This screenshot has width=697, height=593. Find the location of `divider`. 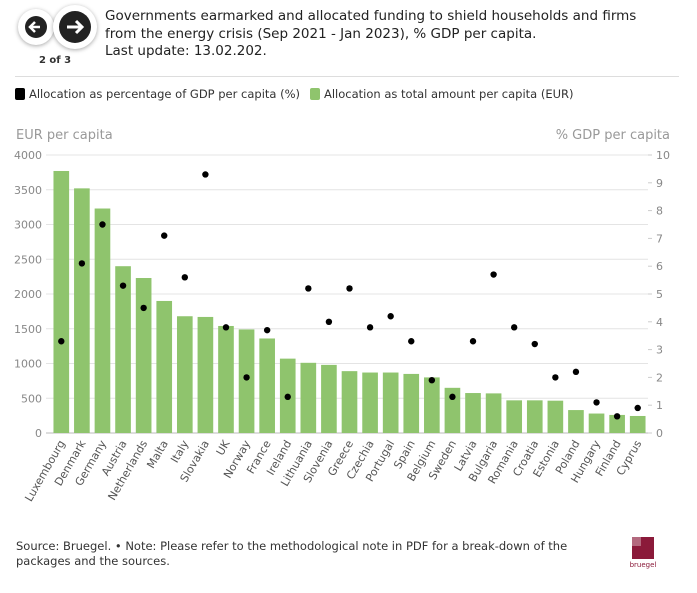

divider is located at coordinates (347, 76).